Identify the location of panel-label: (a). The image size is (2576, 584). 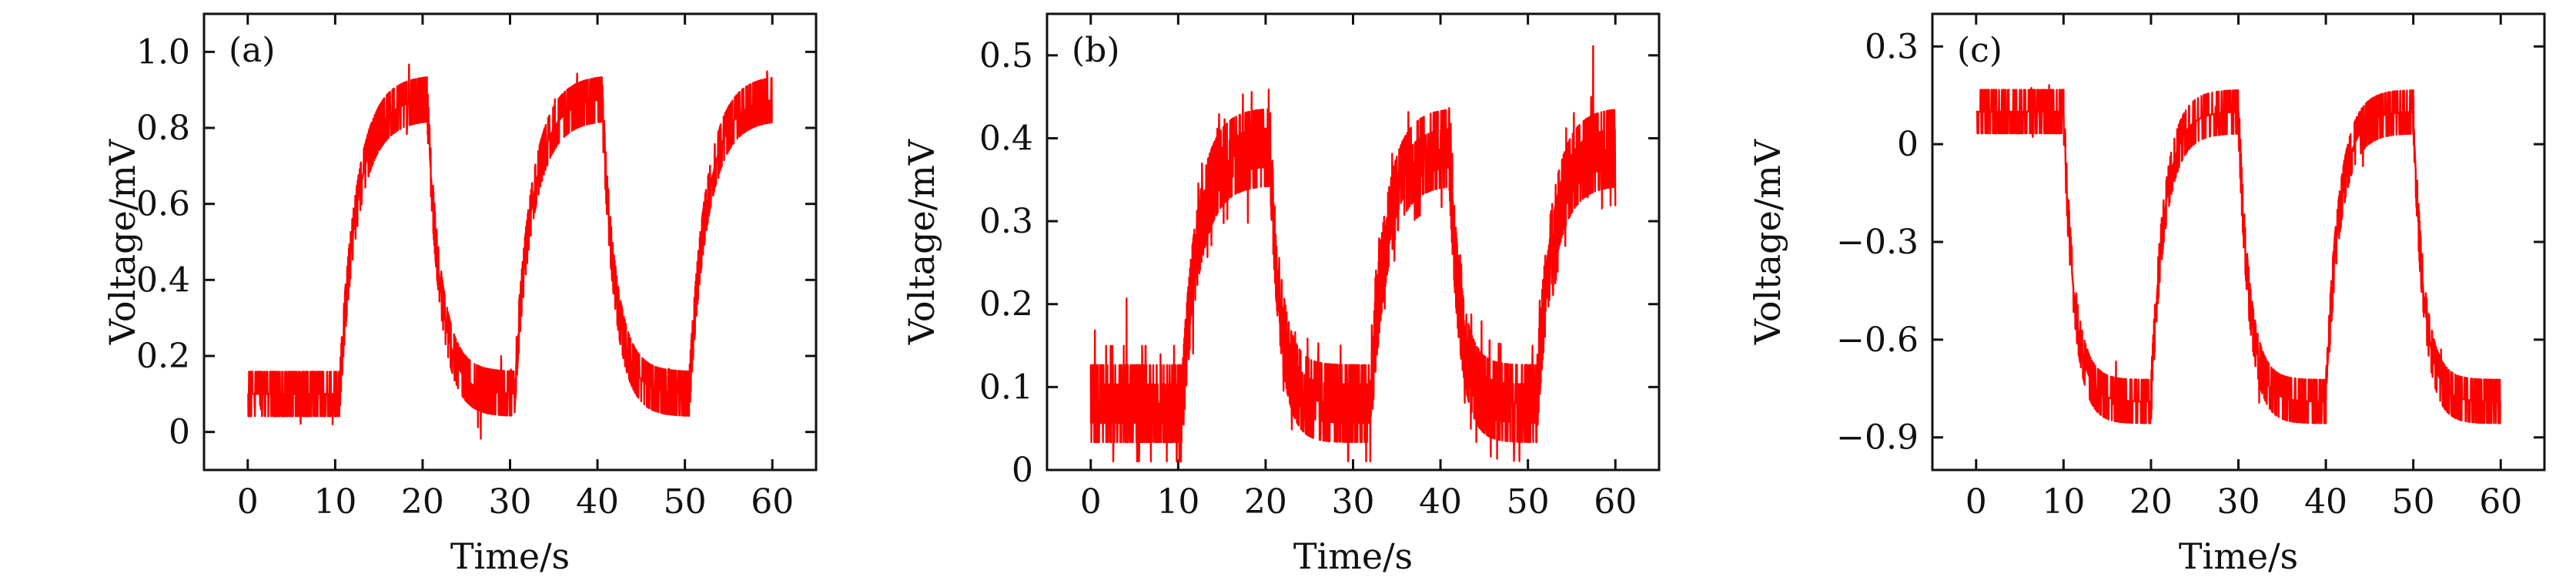
(252, 50).